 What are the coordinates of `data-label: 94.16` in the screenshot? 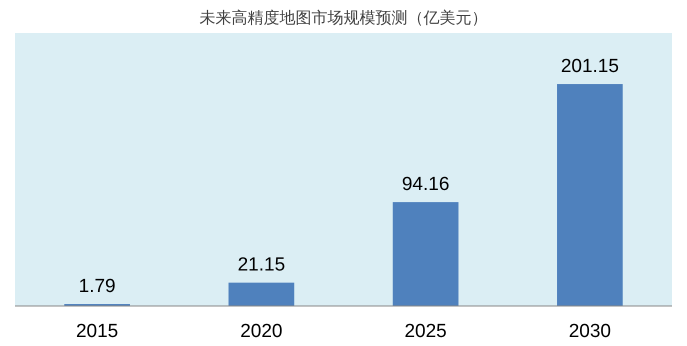 It's located at (426, 185).